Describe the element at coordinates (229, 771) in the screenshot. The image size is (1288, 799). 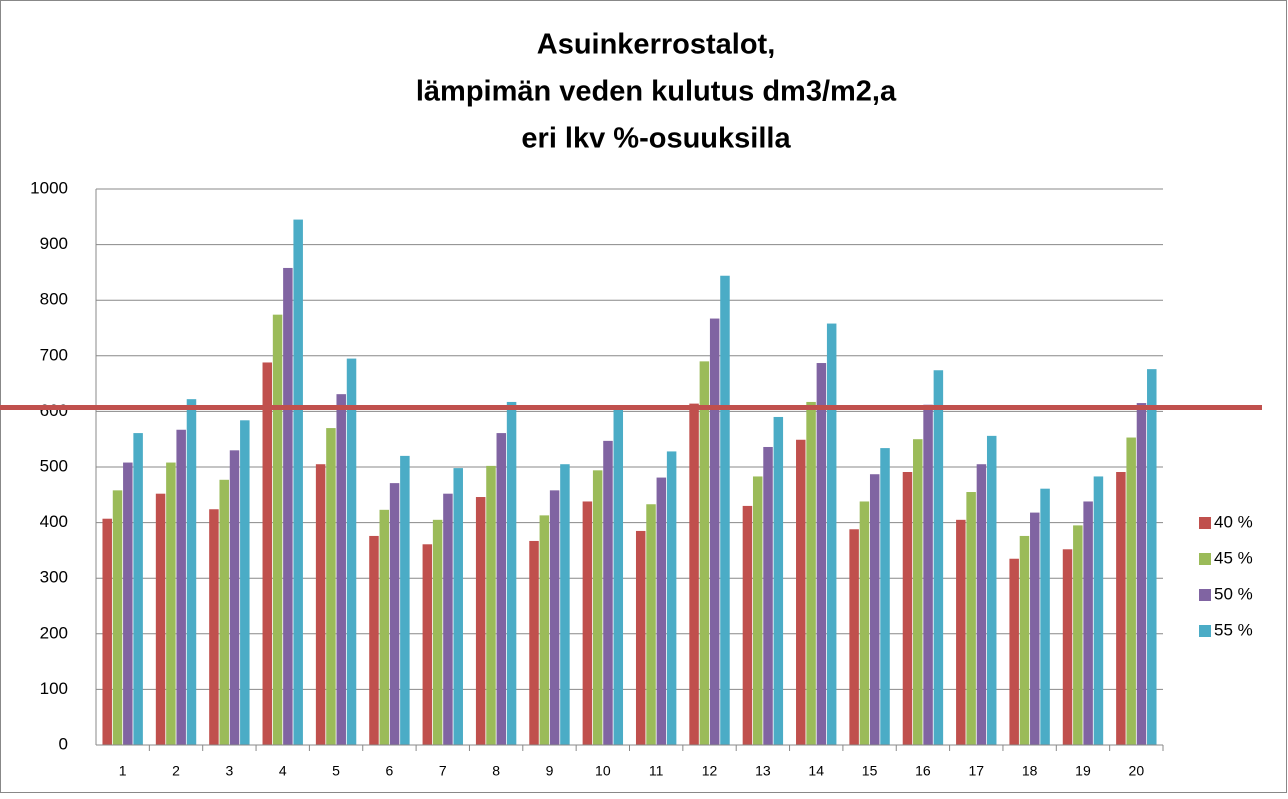
I see `x-tick-label: 3` at that location.